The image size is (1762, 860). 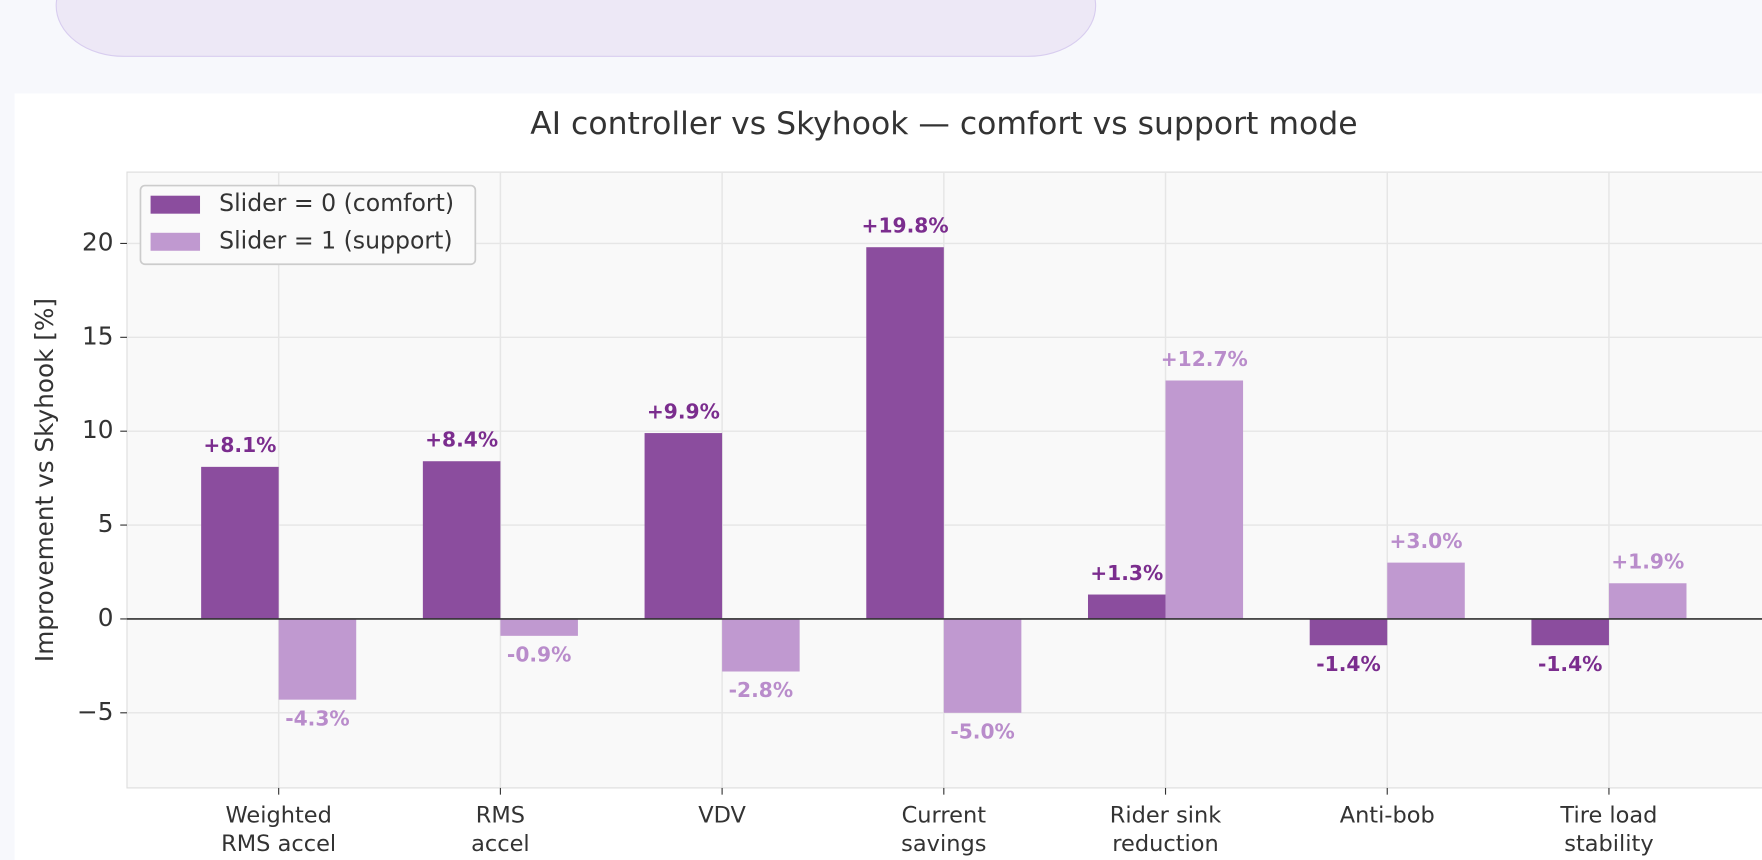 I want to click on y-tick-label: 5, so click(x=106, y=523).